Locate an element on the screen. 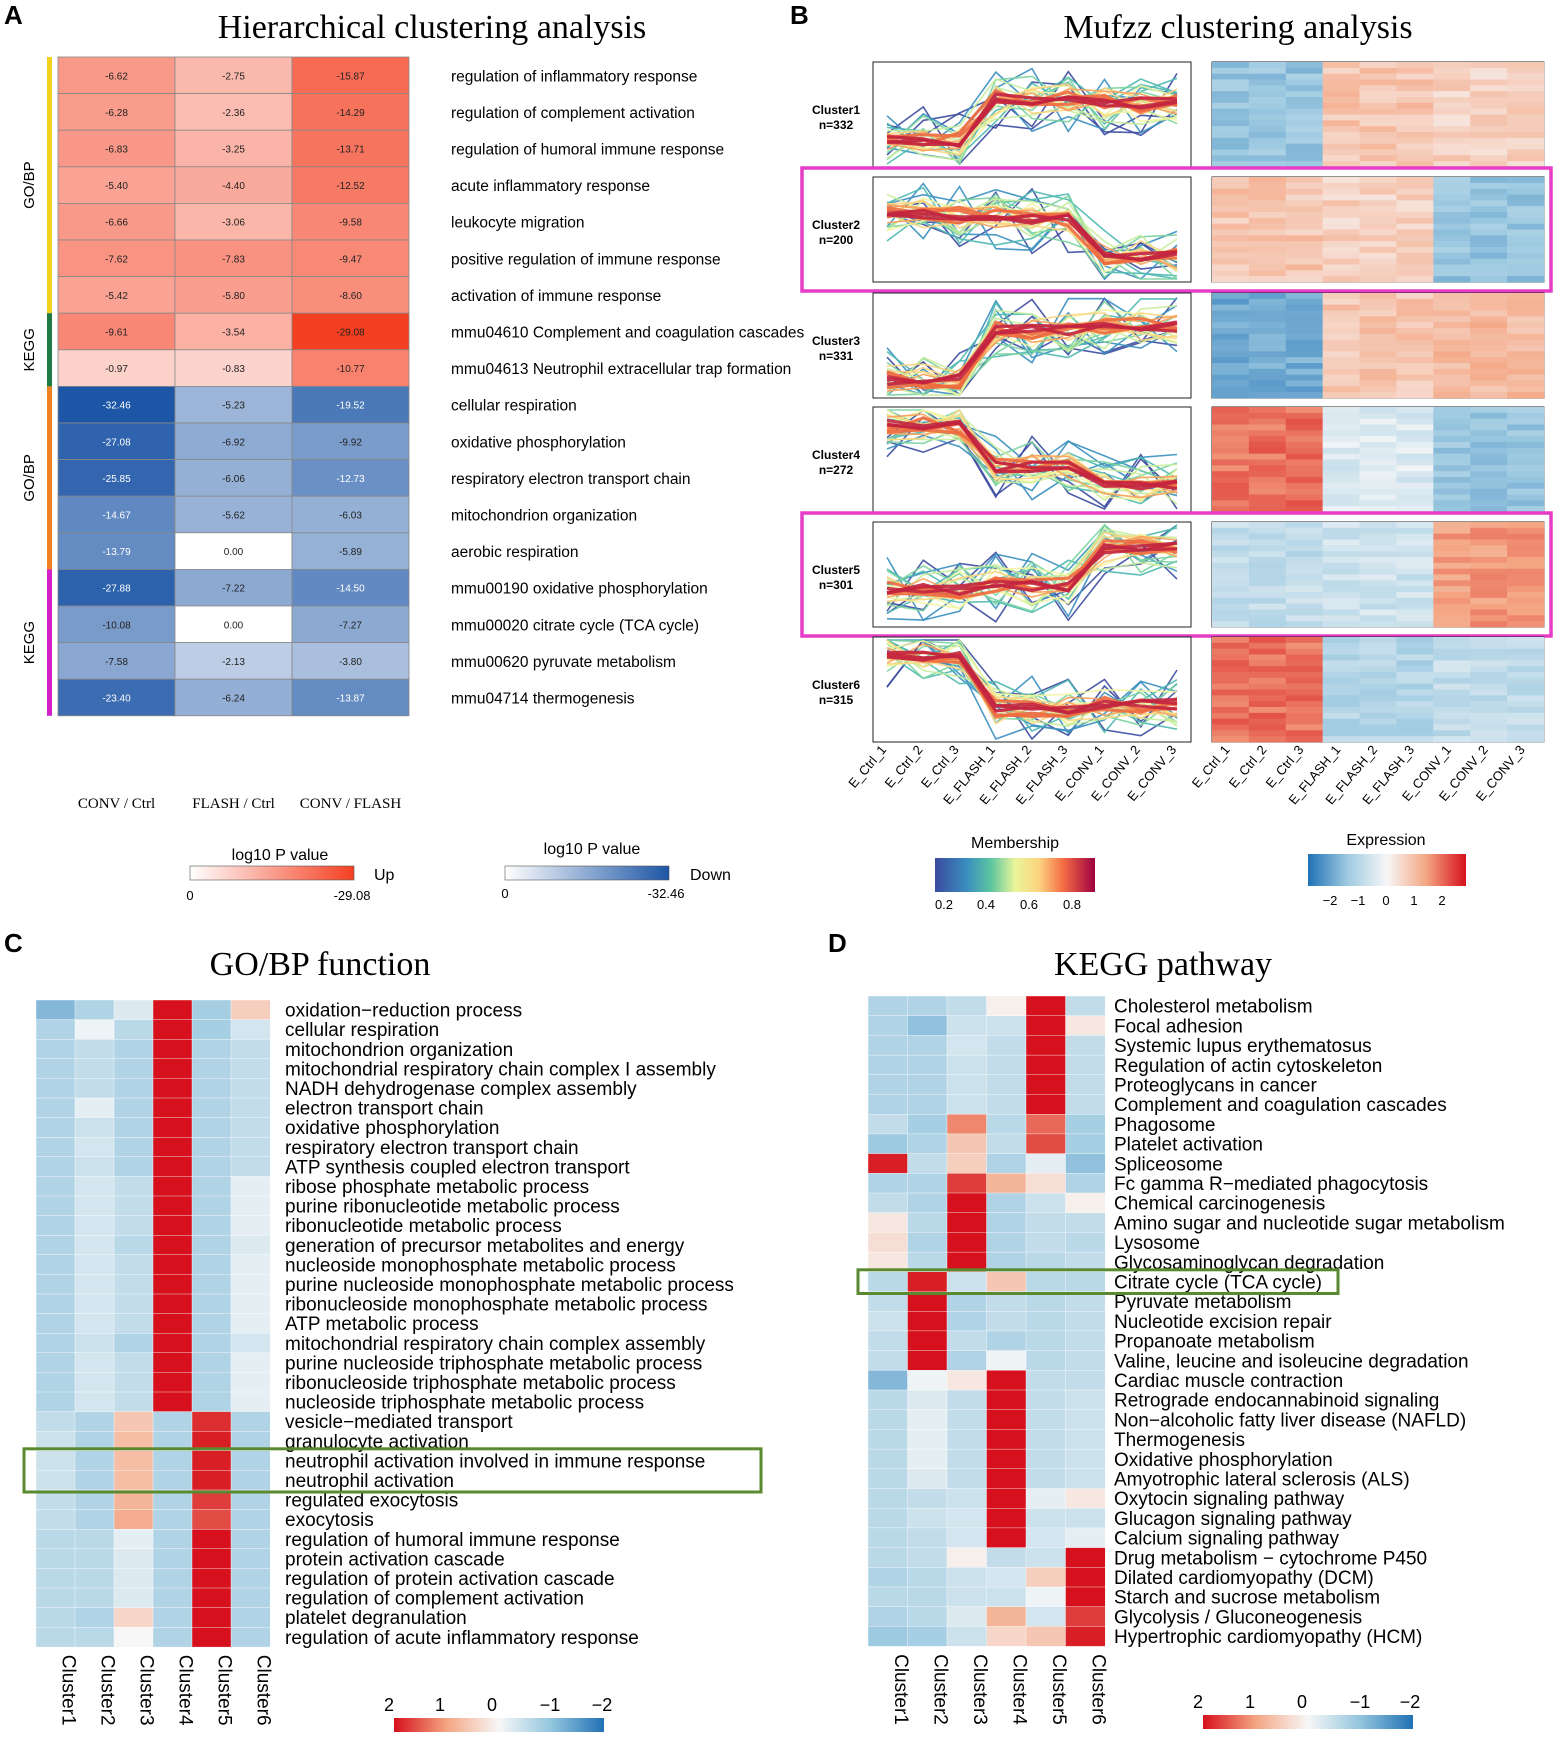 The height and width of the screenshot is (1745, 1557). cell-value: -9.58 is located at coordinates (350, 223).